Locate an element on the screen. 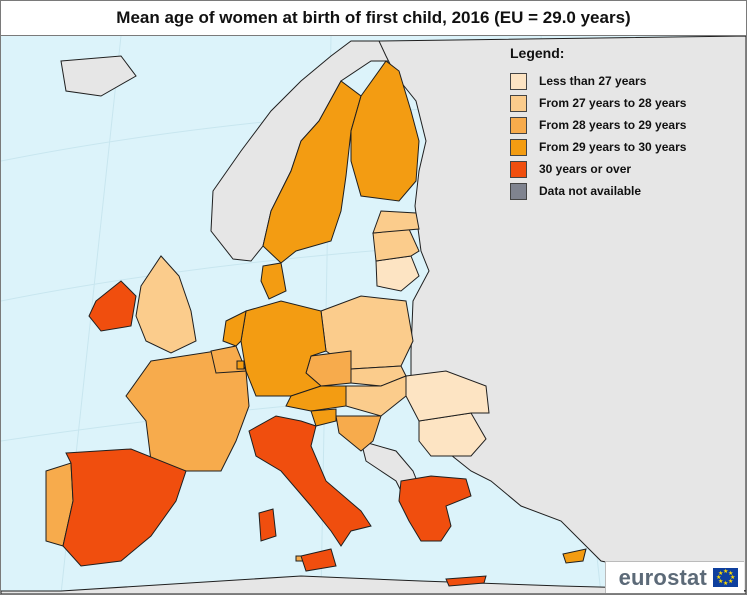  country-slovenia is located at coordinates (323, 417).